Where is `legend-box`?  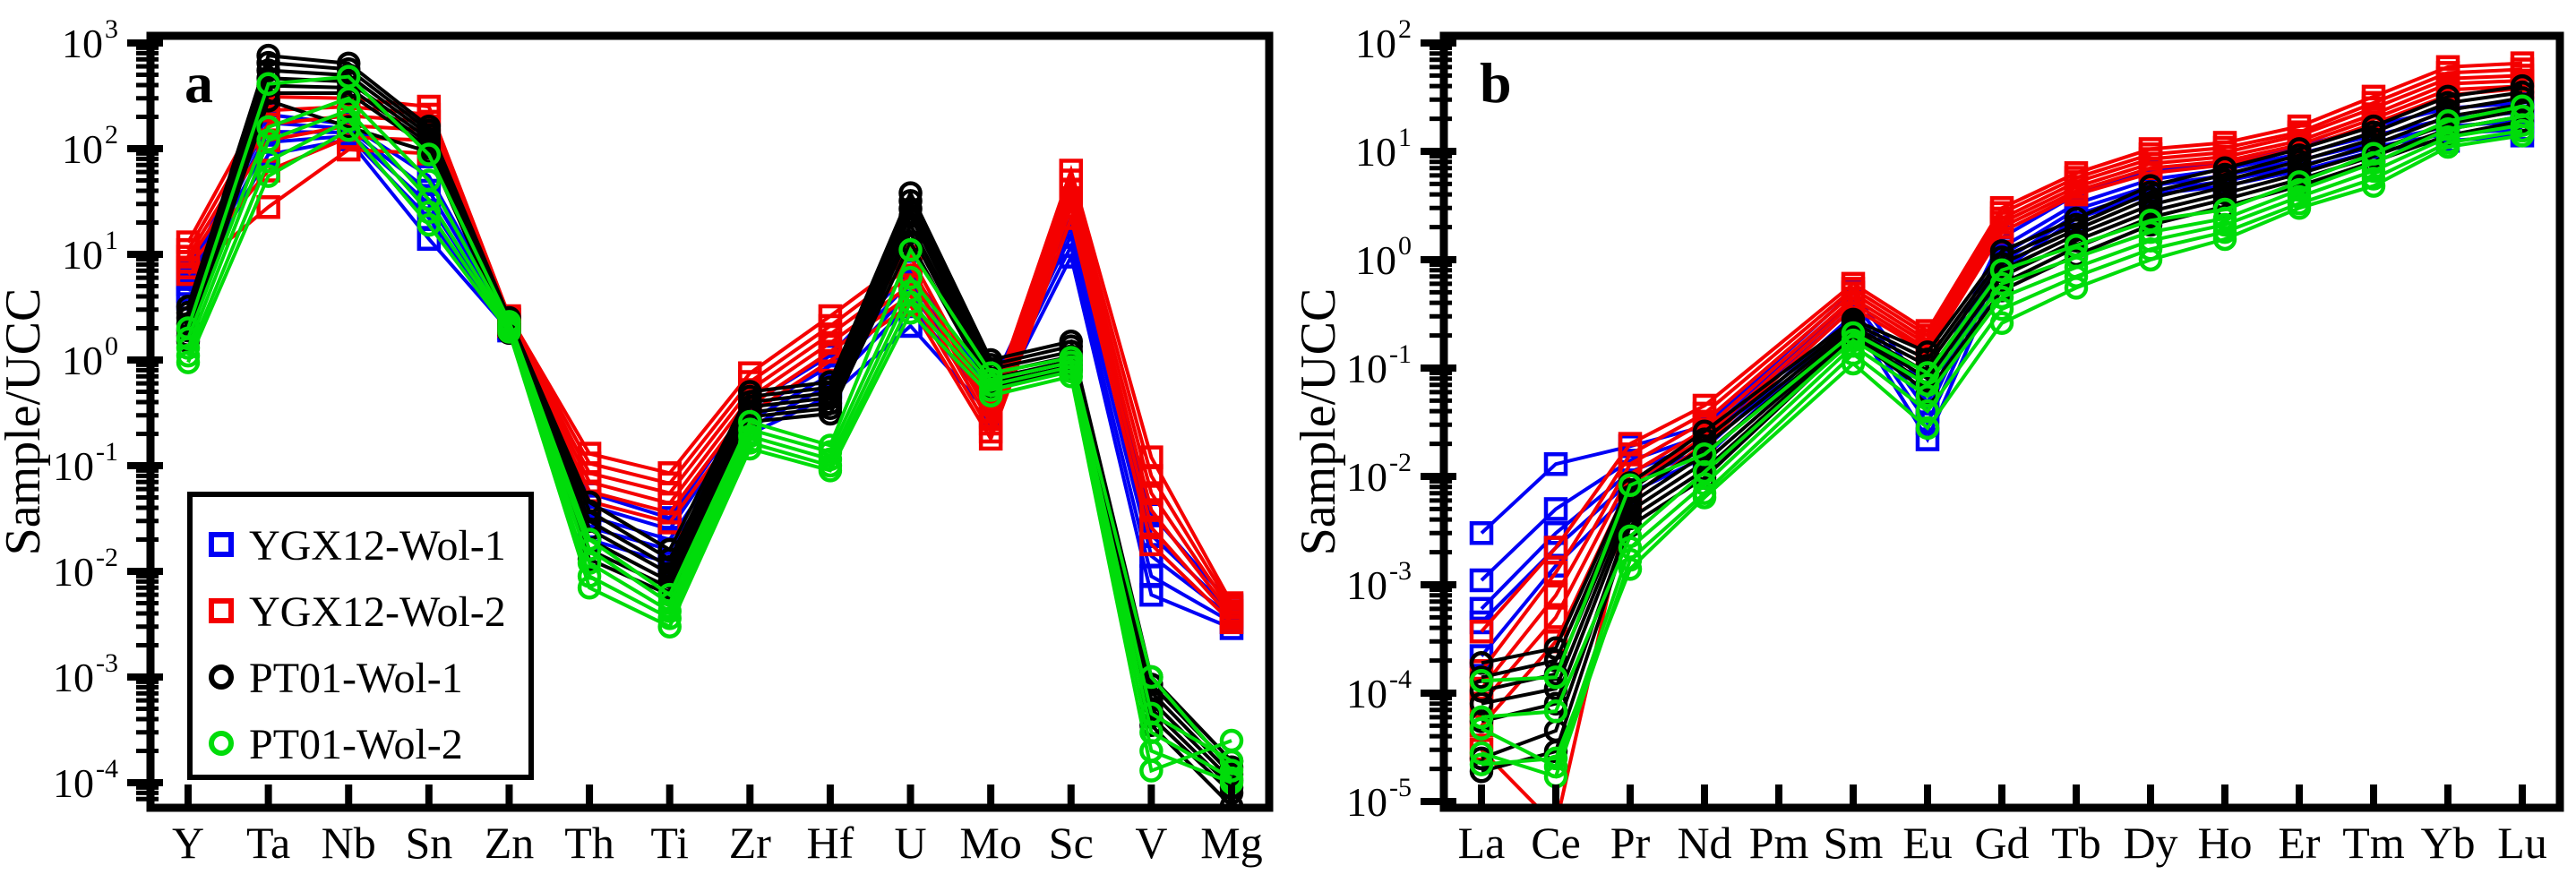 legend-box is located at coordinates (360, 636).